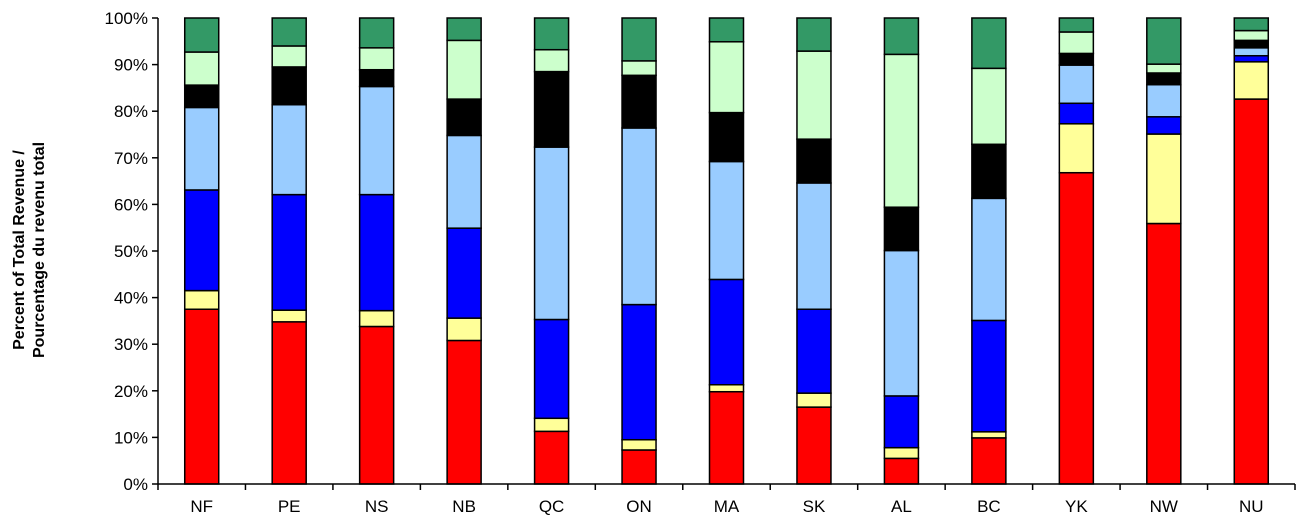 The width and height of the screenshot is (1307, 532). Describe the element at coordinates (289, 506) in the screenshot. I see `x-category-label-pe: PE` at that location.